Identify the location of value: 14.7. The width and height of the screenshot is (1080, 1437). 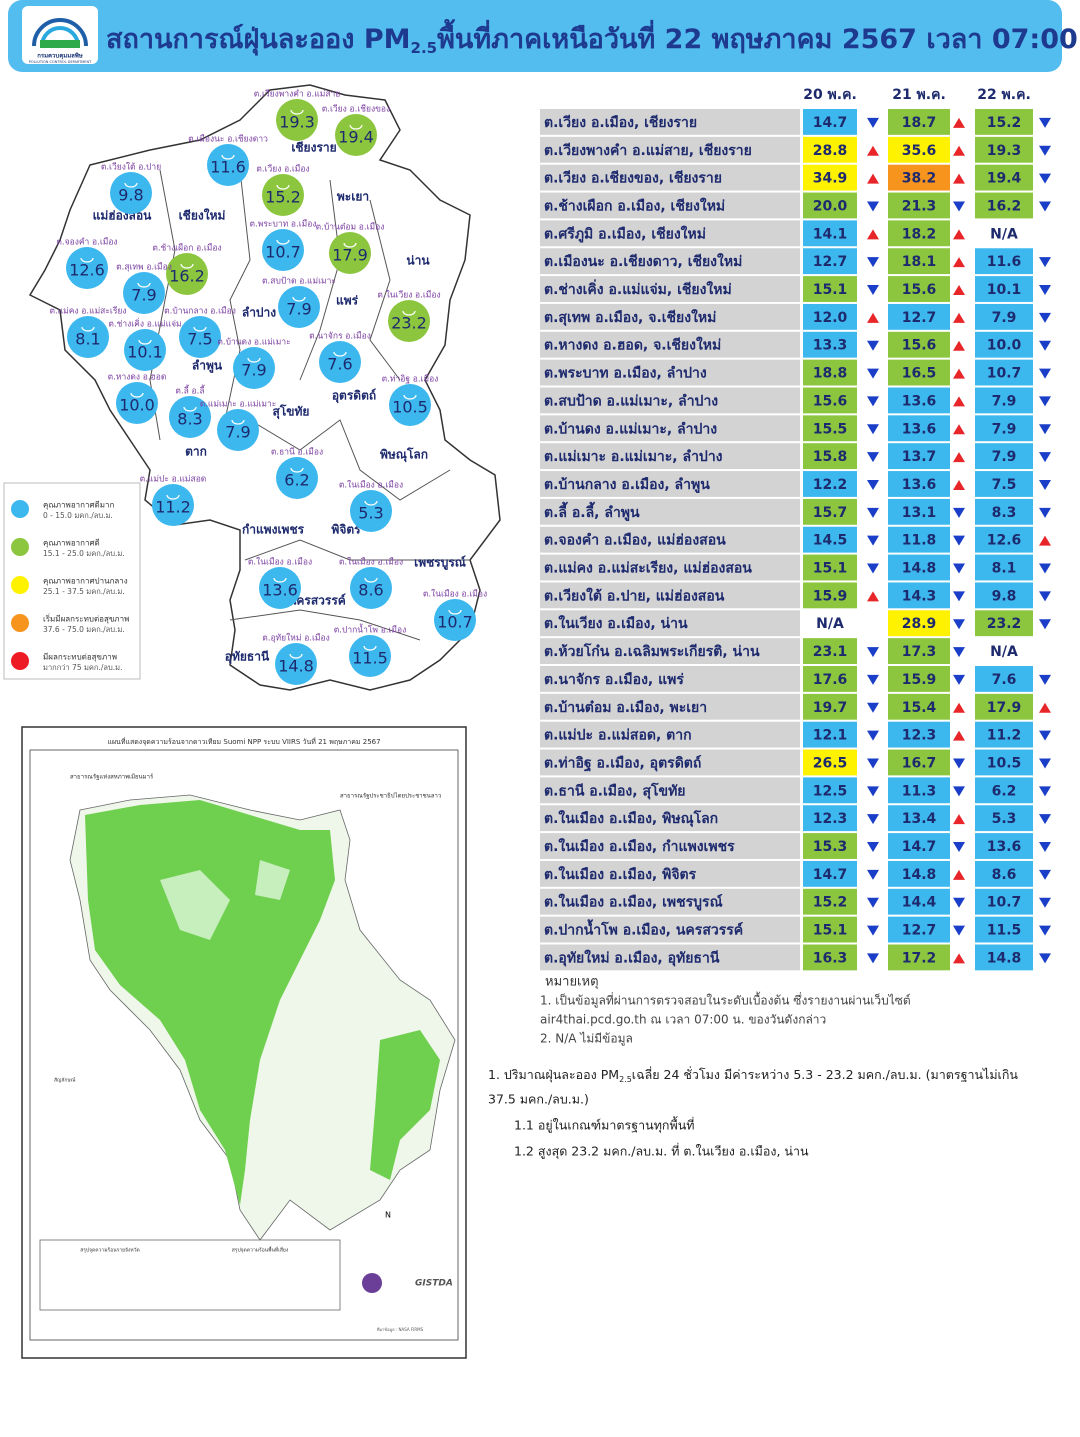
(830, 123).